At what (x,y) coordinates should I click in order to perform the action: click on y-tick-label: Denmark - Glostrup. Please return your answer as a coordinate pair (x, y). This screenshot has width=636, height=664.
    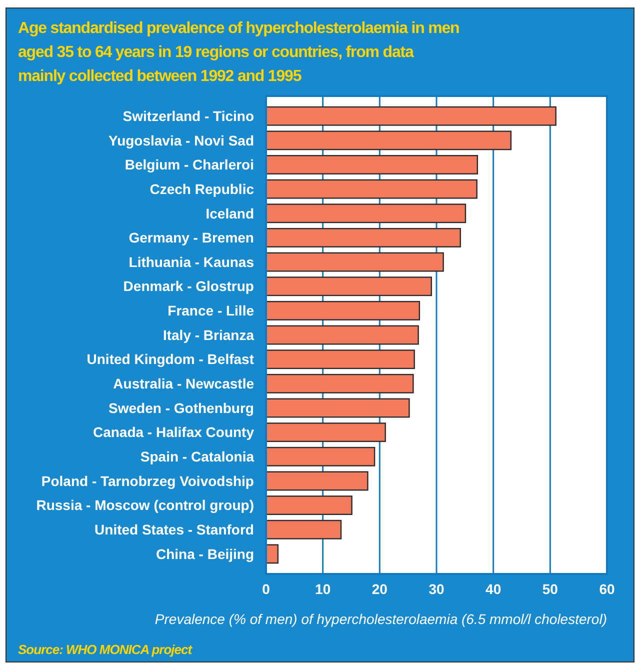
    Looking at the image, I should click on (188, 286).